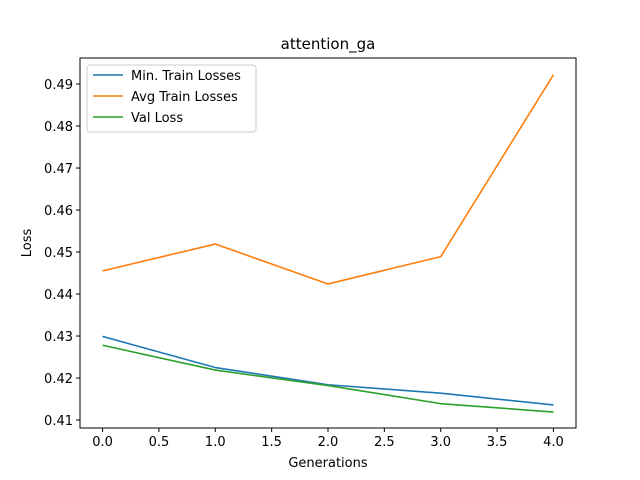  I want to click on x-tick-label: 0.5, so click(159, 442).